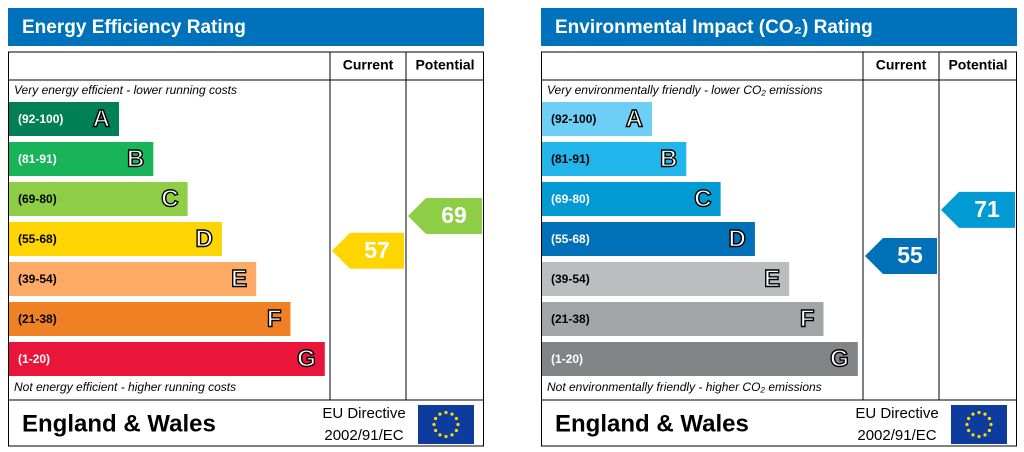 The height and width of the screenshot is (452, 1024). I want to click on rating-value: 55, so click(910, 255).